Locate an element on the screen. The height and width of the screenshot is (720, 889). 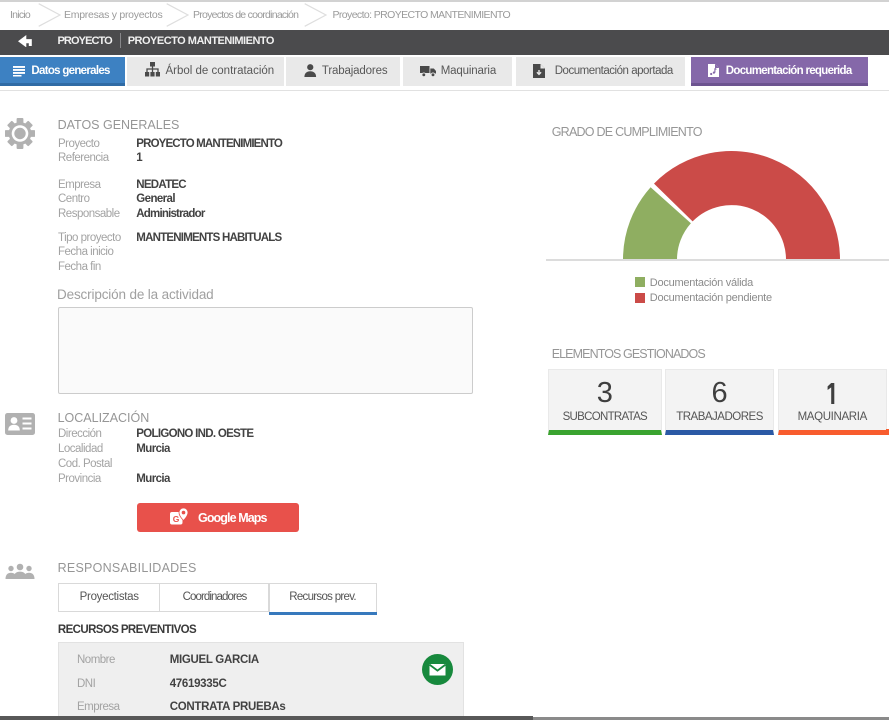
svg-text: G is located at coordinates (176, 519).